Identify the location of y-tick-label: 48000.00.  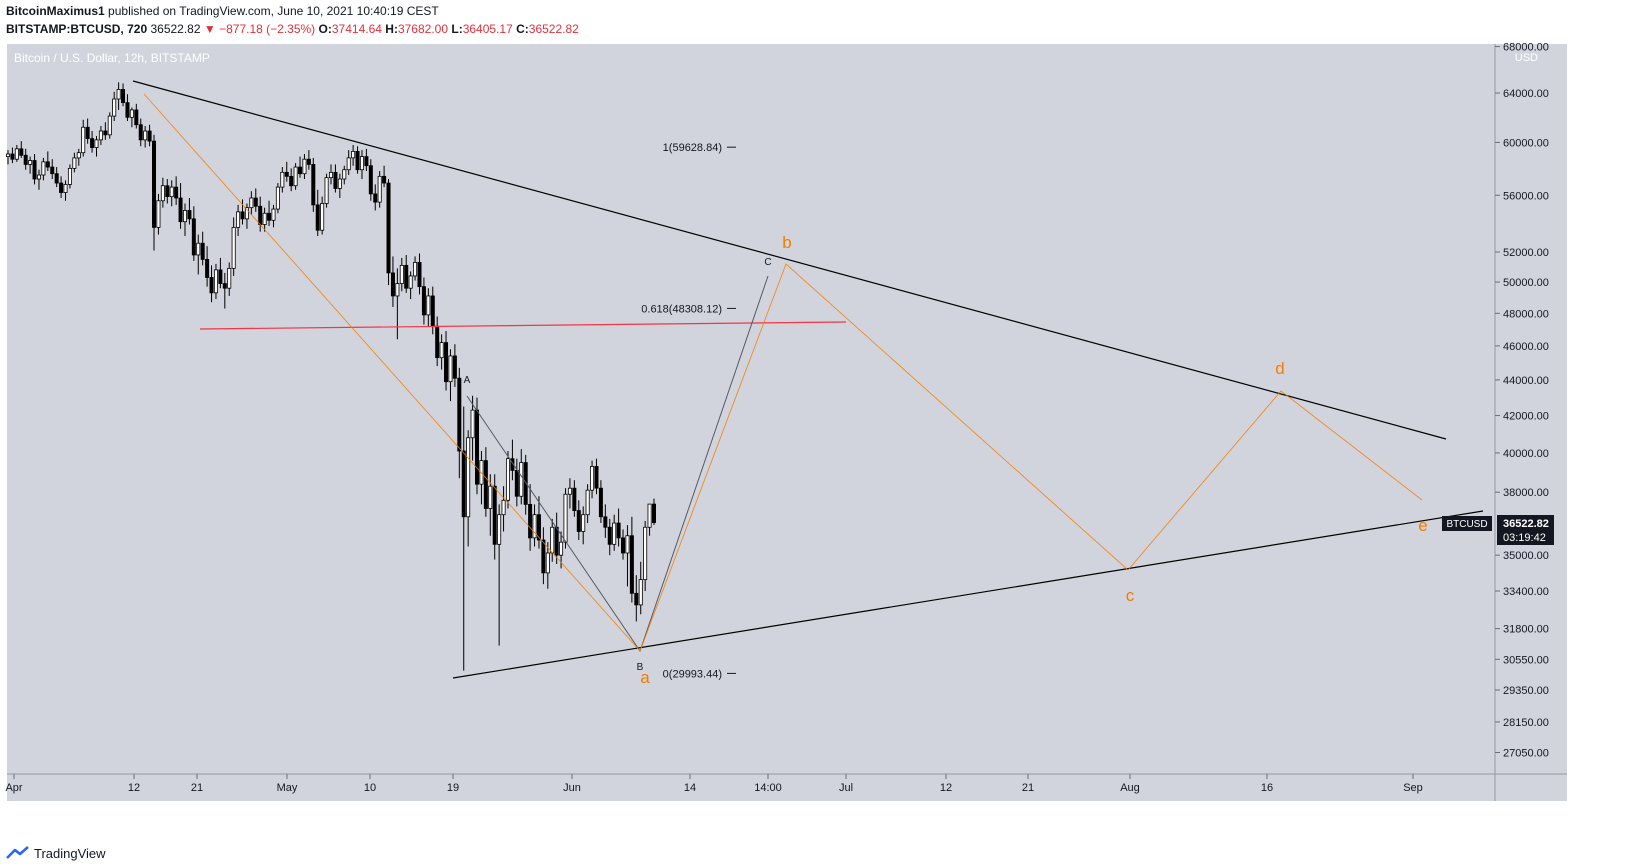
(1526, 314).